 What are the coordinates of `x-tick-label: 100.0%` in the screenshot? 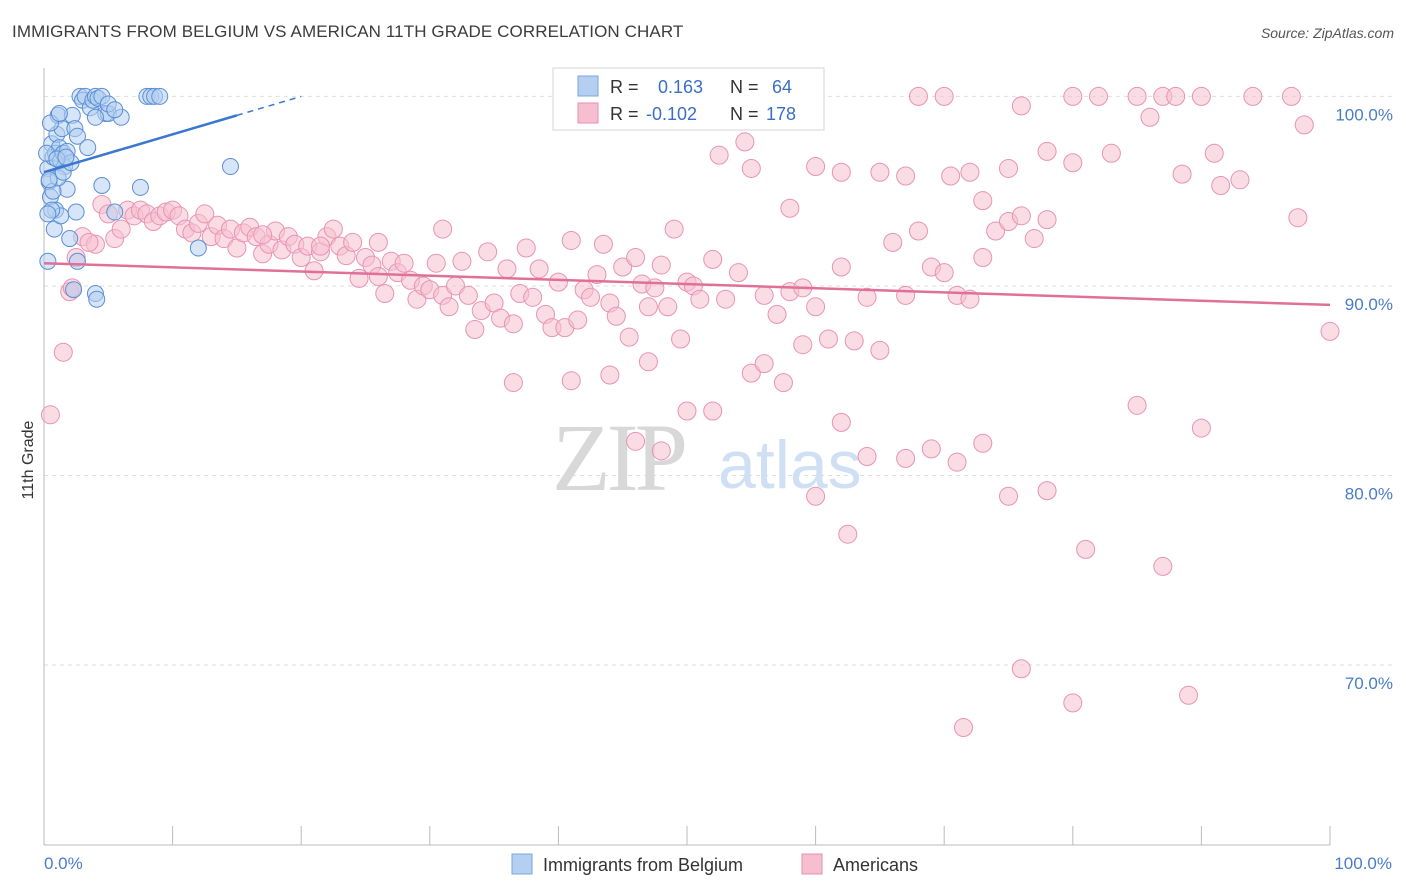 It's located at (1363, 863).